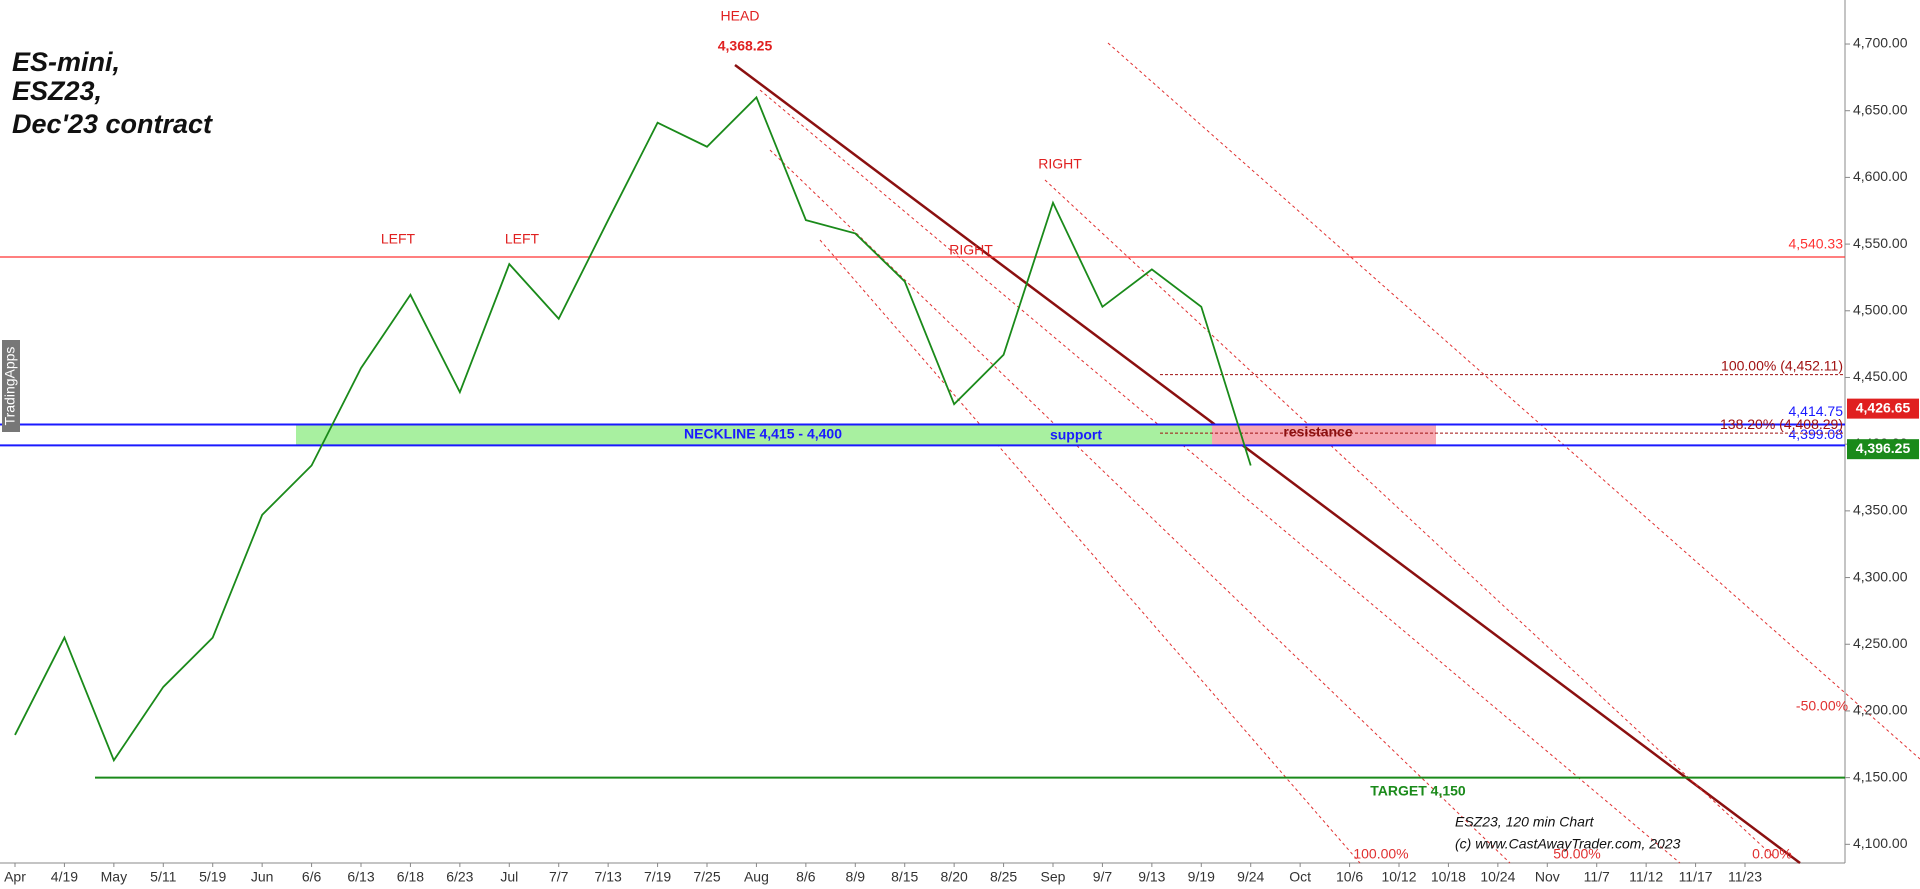 The width and height of the screenshot is (1920, 889). I want to click on x-tick-label: 10/24, so click(1497, 877).